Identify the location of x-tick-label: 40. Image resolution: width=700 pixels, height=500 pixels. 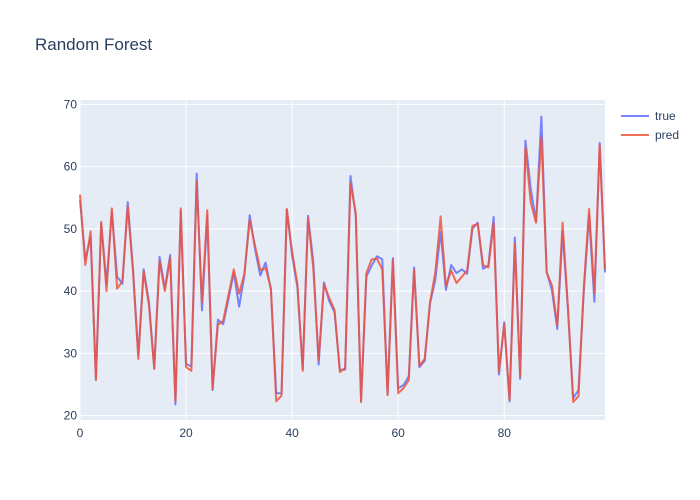
(292, 433).